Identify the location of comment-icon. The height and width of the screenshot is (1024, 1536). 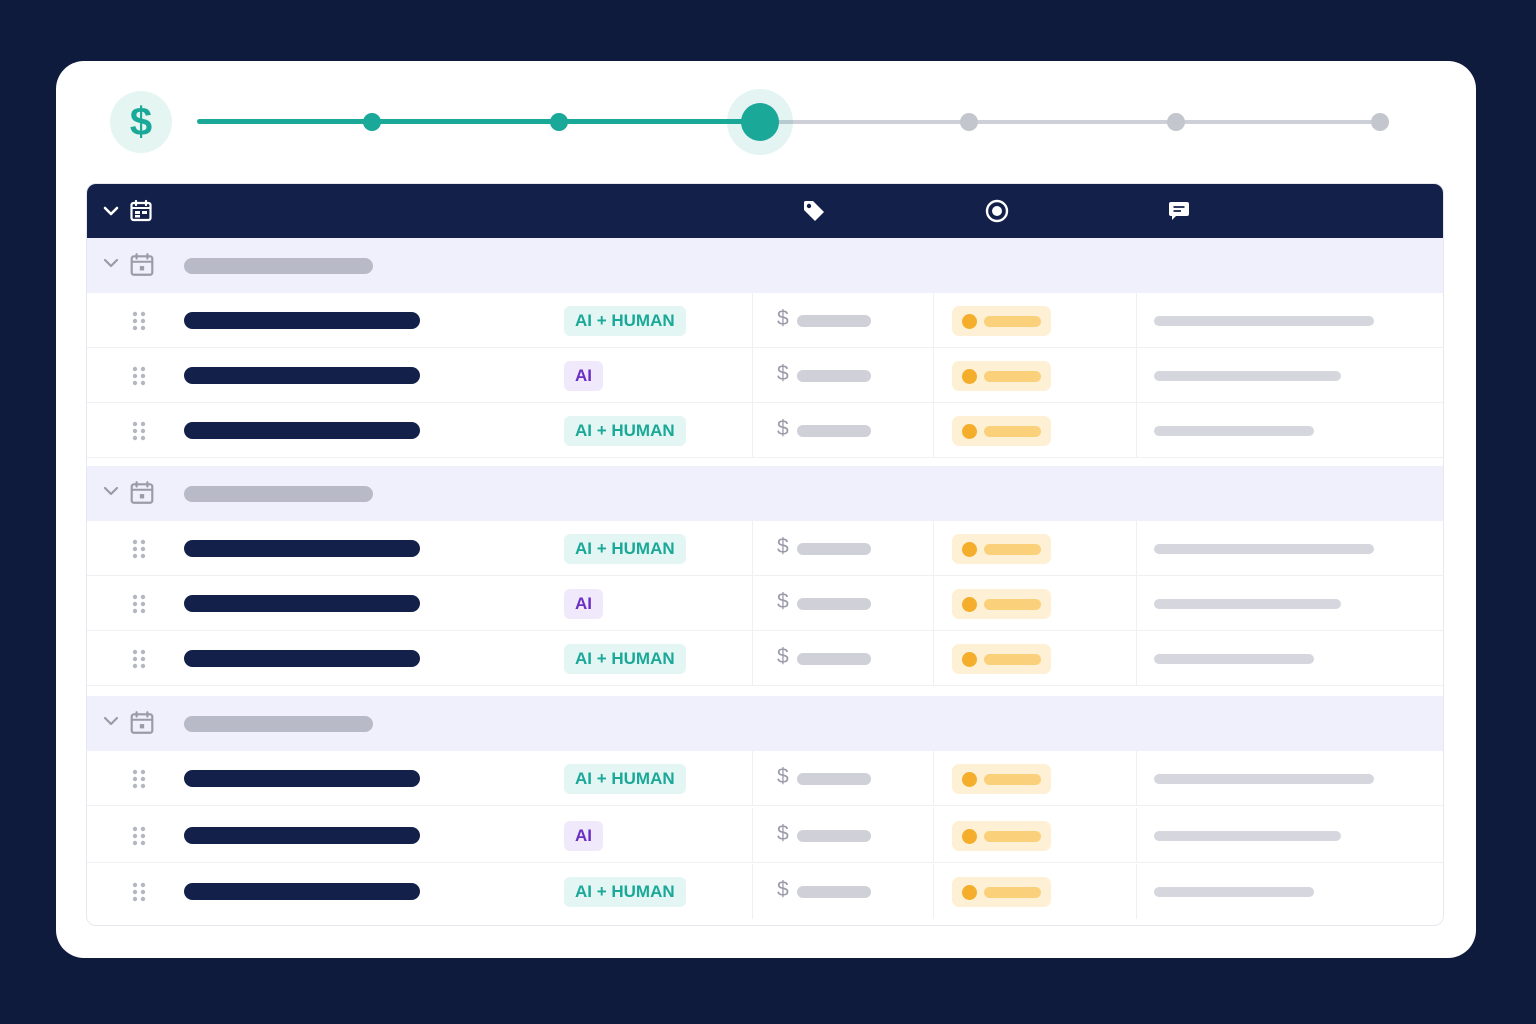
(1179, 211).